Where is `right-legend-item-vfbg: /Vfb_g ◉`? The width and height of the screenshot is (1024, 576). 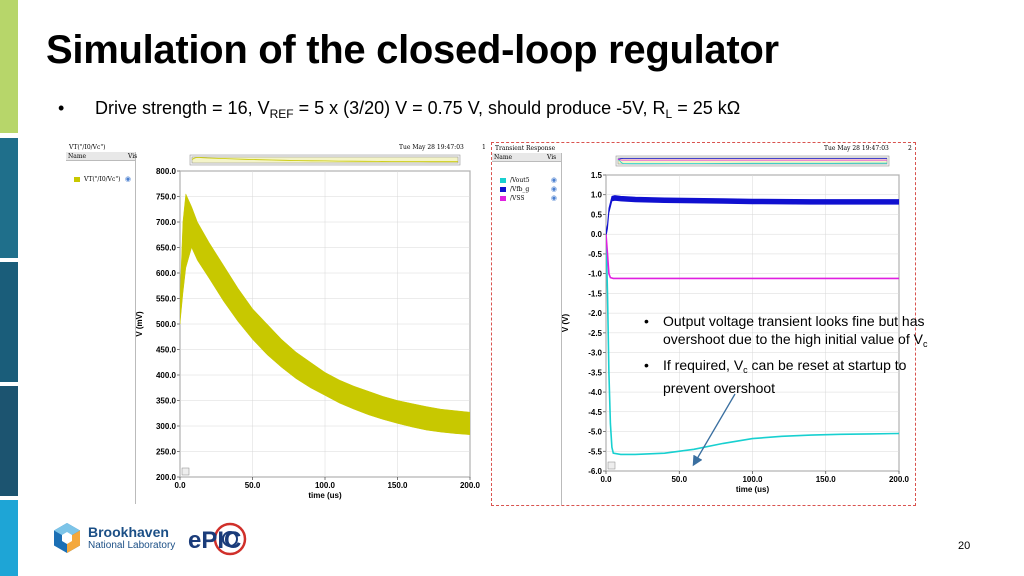 right-legend-item-vfbg: /Vfb_g ◉ is located at coordinates (526, 189).